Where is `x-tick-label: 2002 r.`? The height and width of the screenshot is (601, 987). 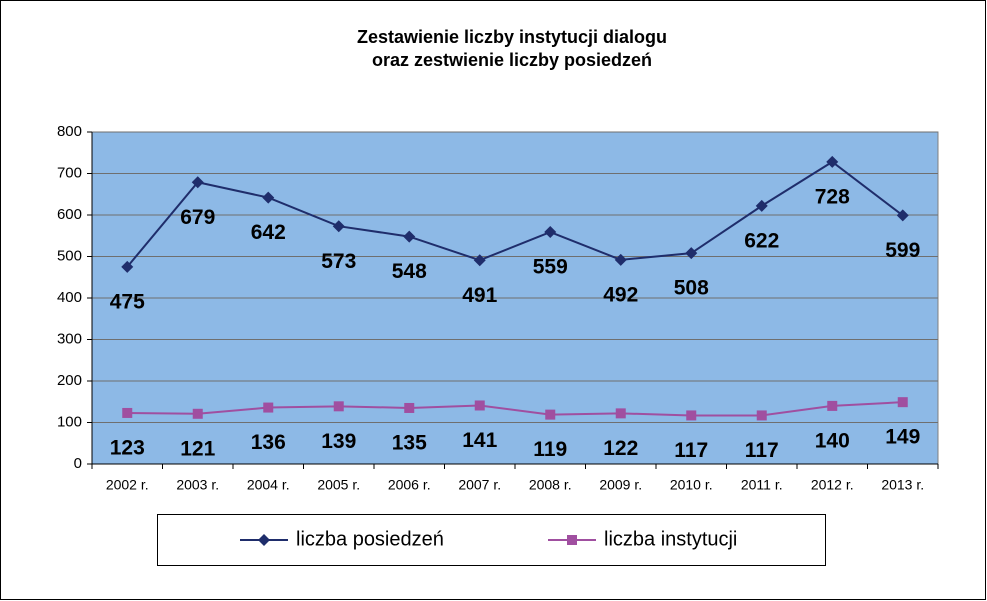
x-tick-label: 2002 r. is located at coordinates (127, 485).